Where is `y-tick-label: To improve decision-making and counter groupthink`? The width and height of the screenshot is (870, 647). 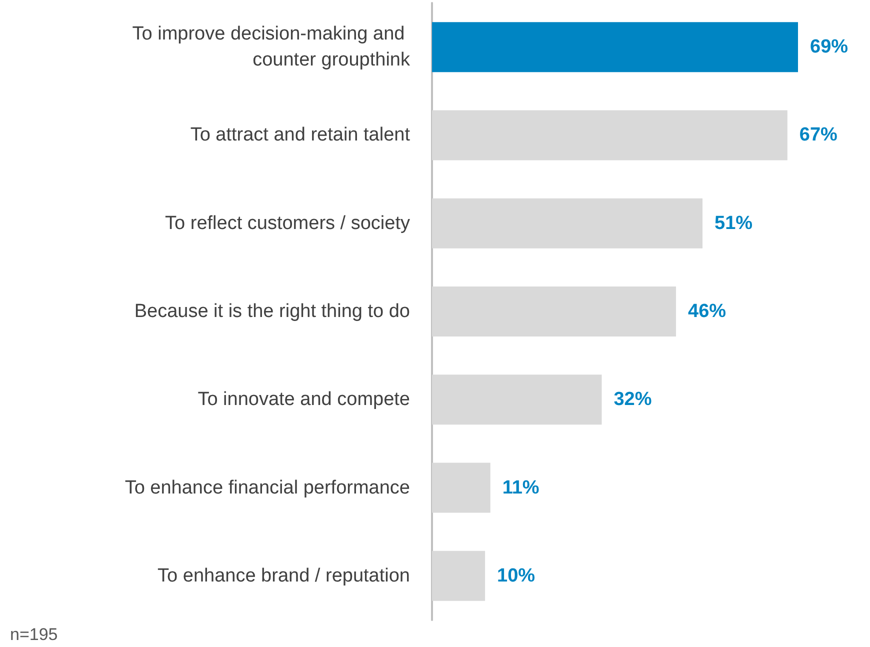
y-tick-label: To improve decision-making and counter groupthink is located at coordinates (271, 47).